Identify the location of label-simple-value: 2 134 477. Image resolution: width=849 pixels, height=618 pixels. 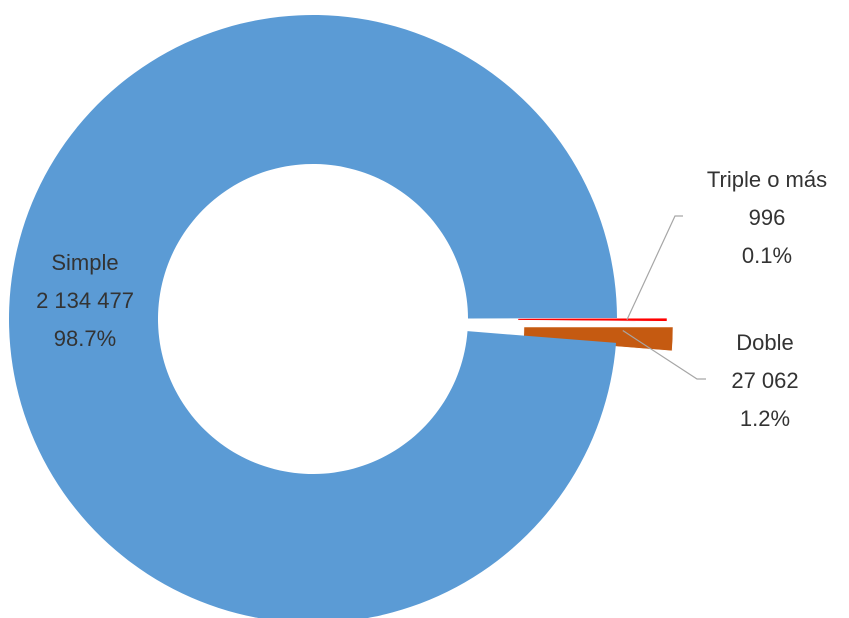
(85, 300).